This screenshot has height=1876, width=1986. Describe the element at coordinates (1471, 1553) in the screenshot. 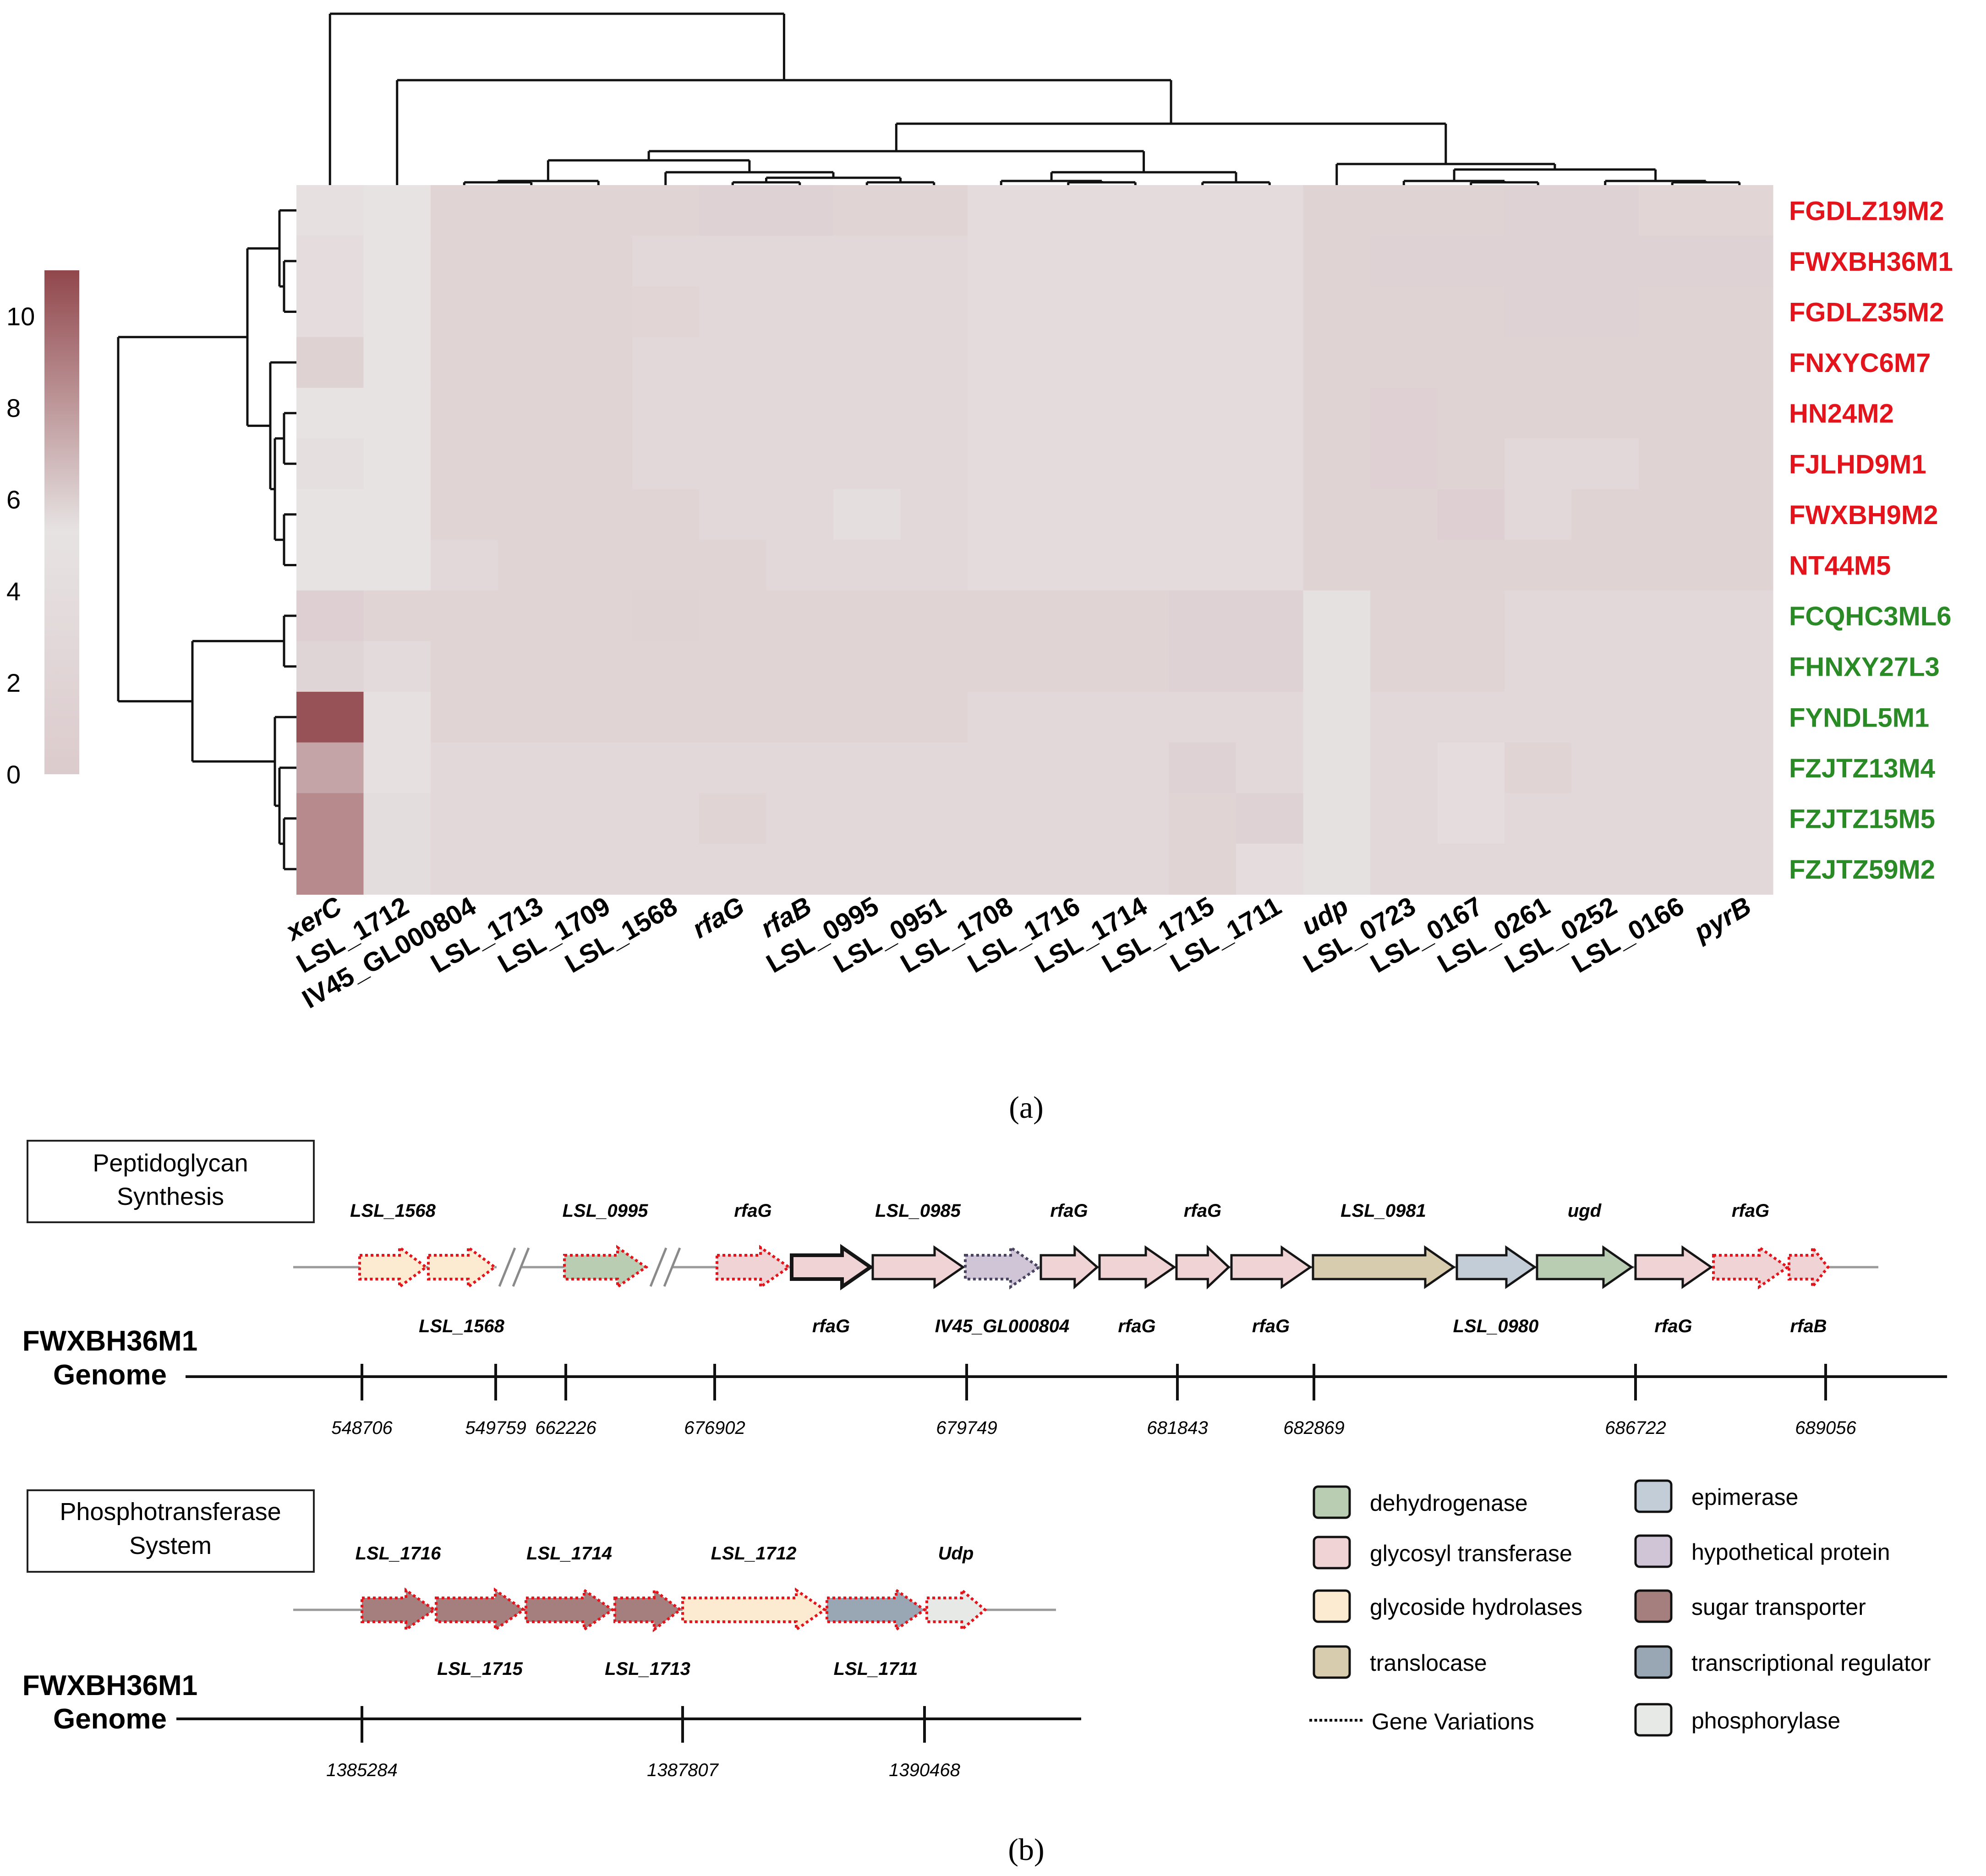

I see `legend-label: glycosyl transferase` at that location.